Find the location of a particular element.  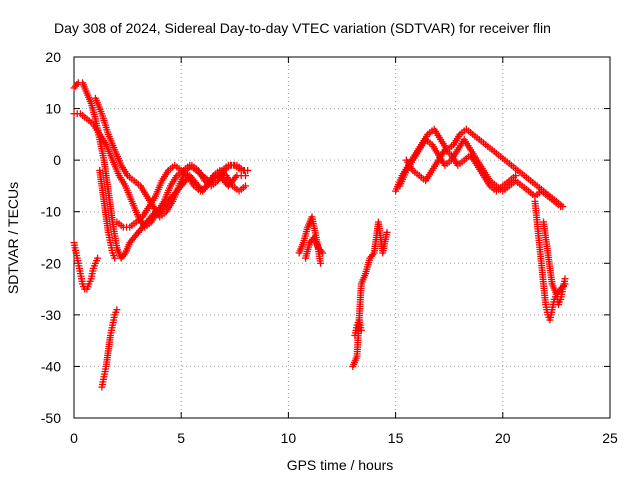

y-tick-label: 20 is located at coordinates (53, 57).